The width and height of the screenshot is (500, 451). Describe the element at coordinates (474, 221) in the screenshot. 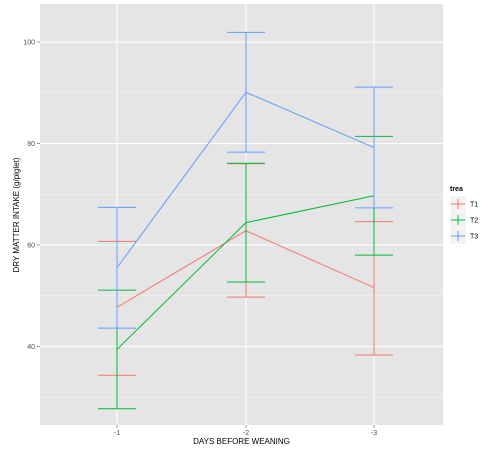

I see `legend-label-t2: T2` at that location.